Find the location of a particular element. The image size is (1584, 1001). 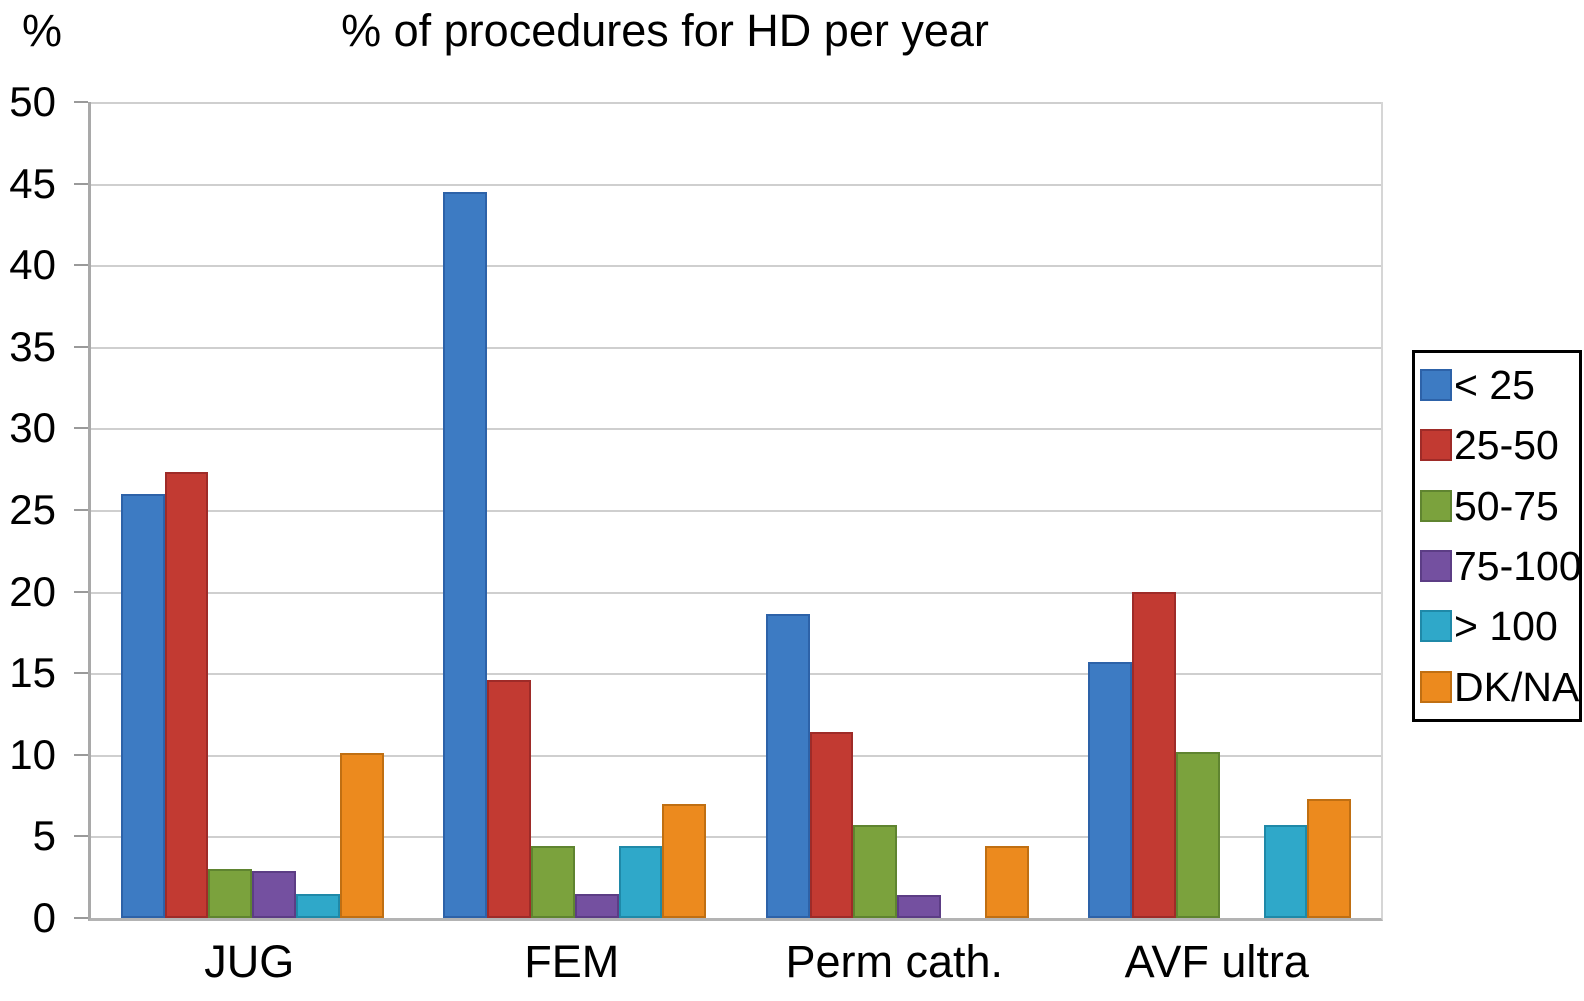

legend-item-gt-100: > 100 is located at coordinates (1499, 626).